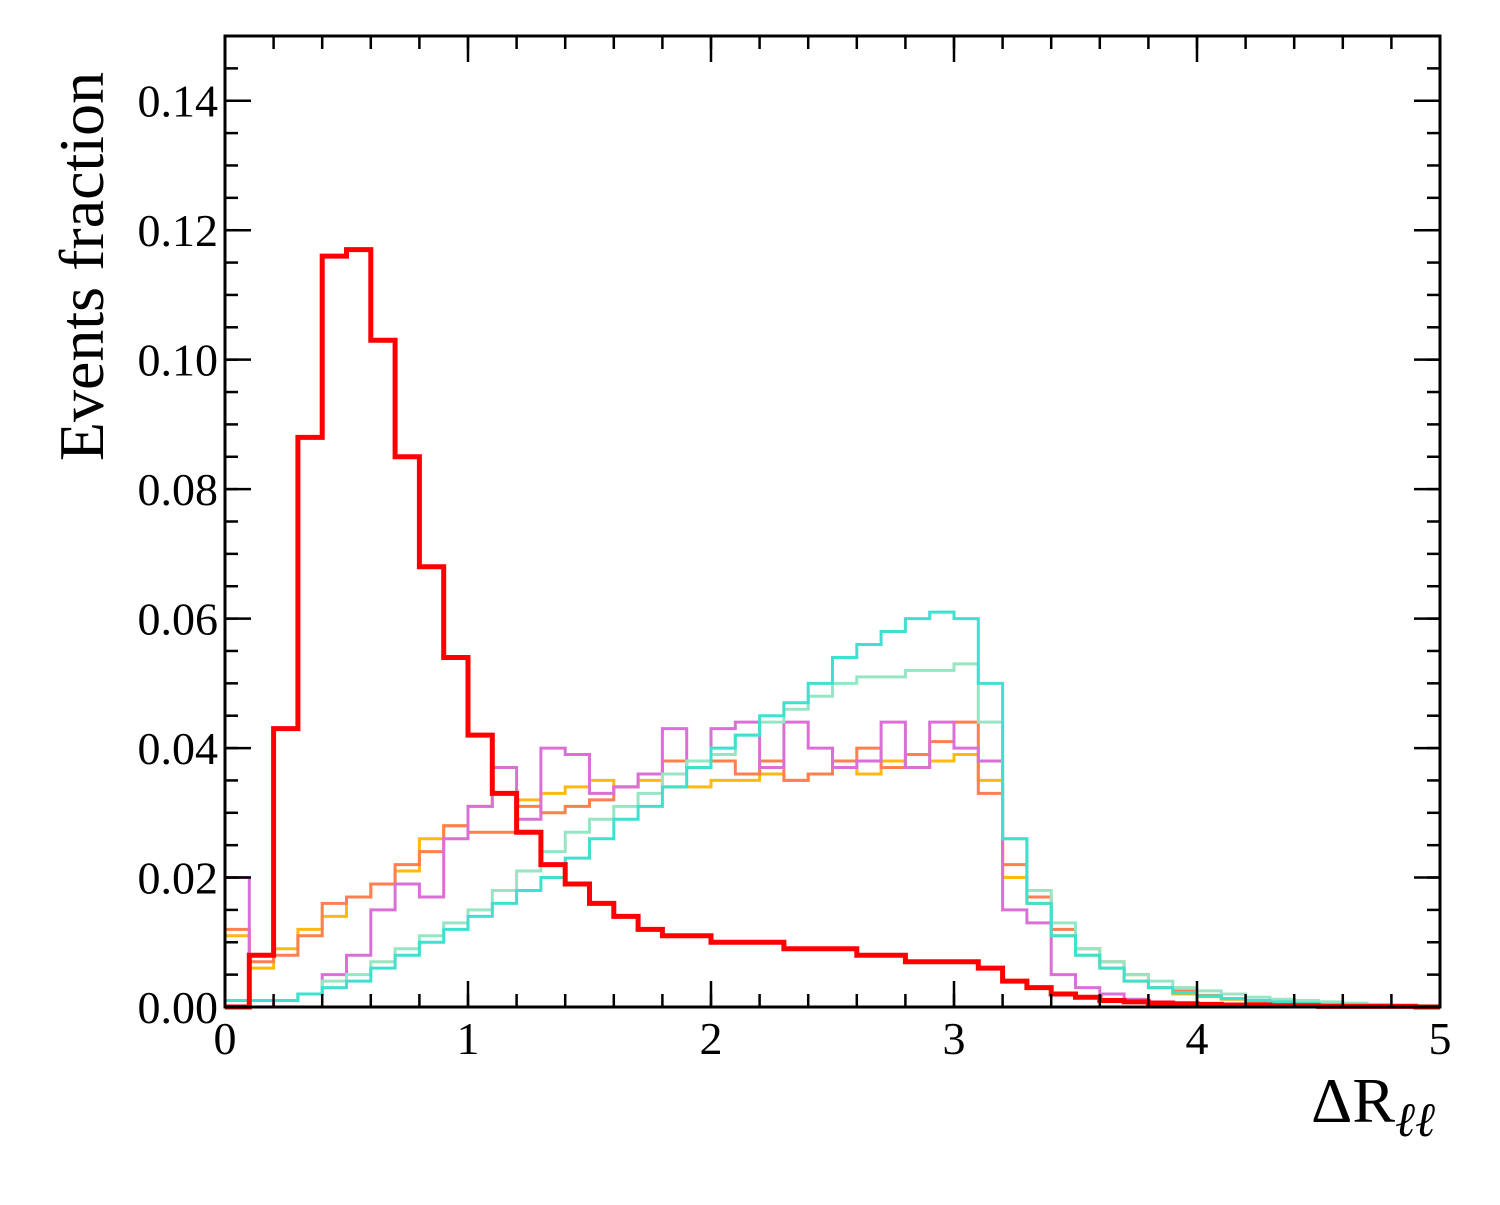 This screenshot has height=1205, width=1500. Describe the element at coordinates (1197, 1038) in the screenshot. I see `x-tick-label: 4` at that location.